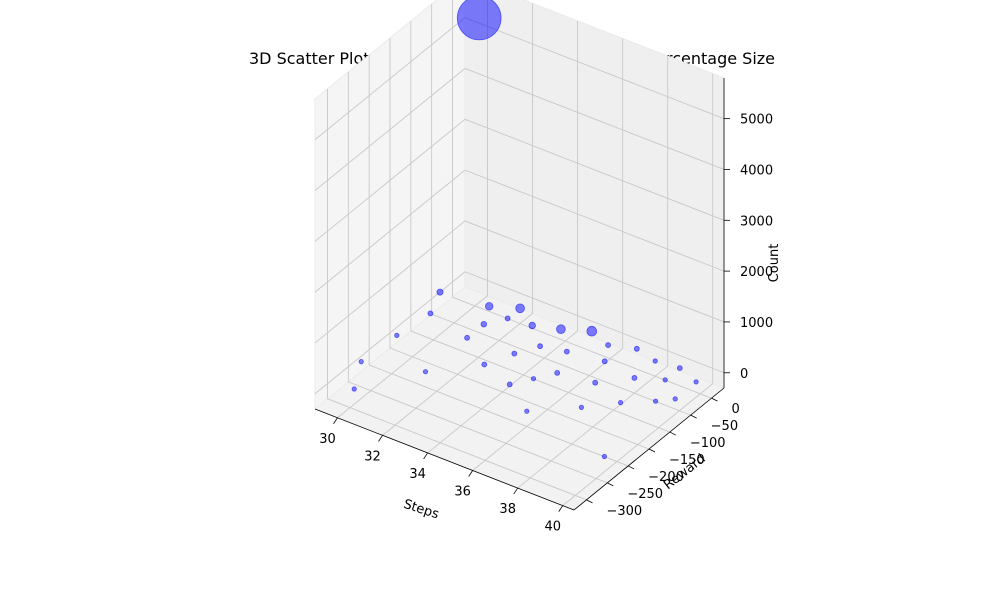  What do you see at coordinates (552, 527) in the screenshot?
I see `x-tick-label: 40` at bounding box center [552, 527].